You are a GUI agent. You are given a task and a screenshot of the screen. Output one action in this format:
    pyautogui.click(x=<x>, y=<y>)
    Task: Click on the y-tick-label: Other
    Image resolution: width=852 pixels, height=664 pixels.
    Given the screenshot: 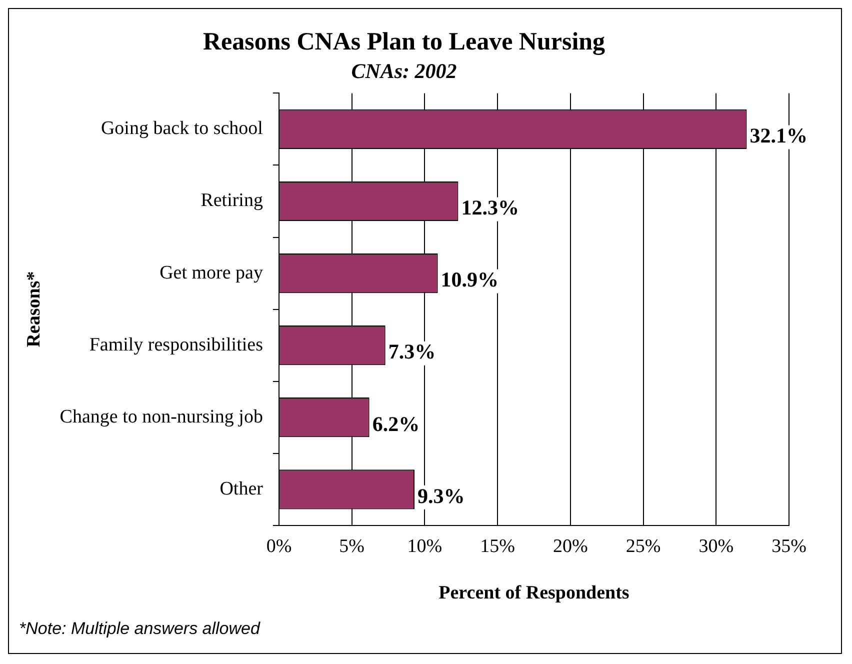 What is the action you would take?
    pyautogui.click(x=242, y=489)
    